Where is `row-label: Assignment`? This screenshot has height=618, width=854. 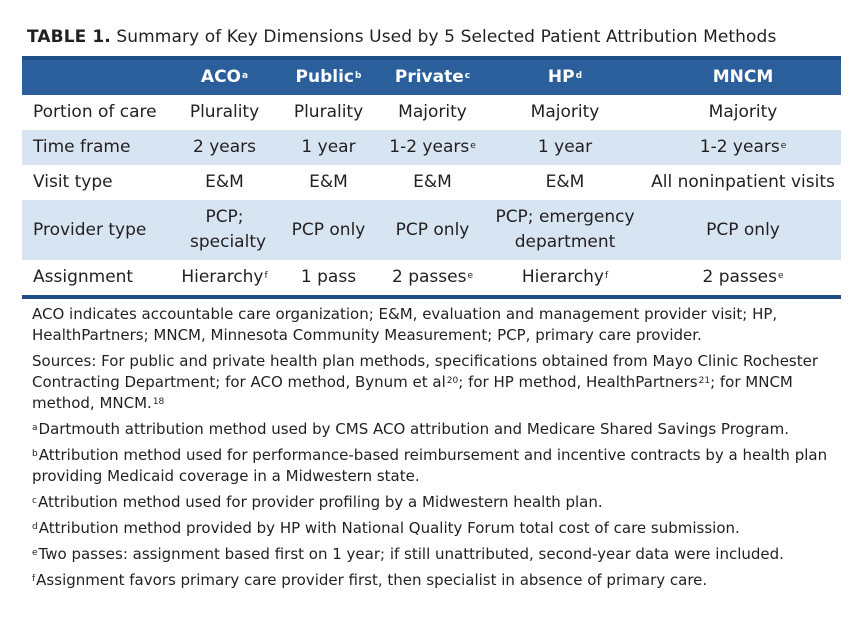 row-label: Assignment is located at coordinates (97, 279).